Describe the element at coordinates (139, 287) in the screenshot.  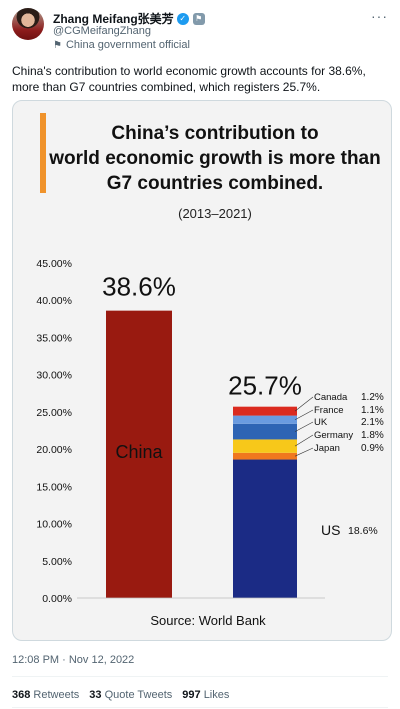
I see `bar-value-label: 38.6%` at that location.